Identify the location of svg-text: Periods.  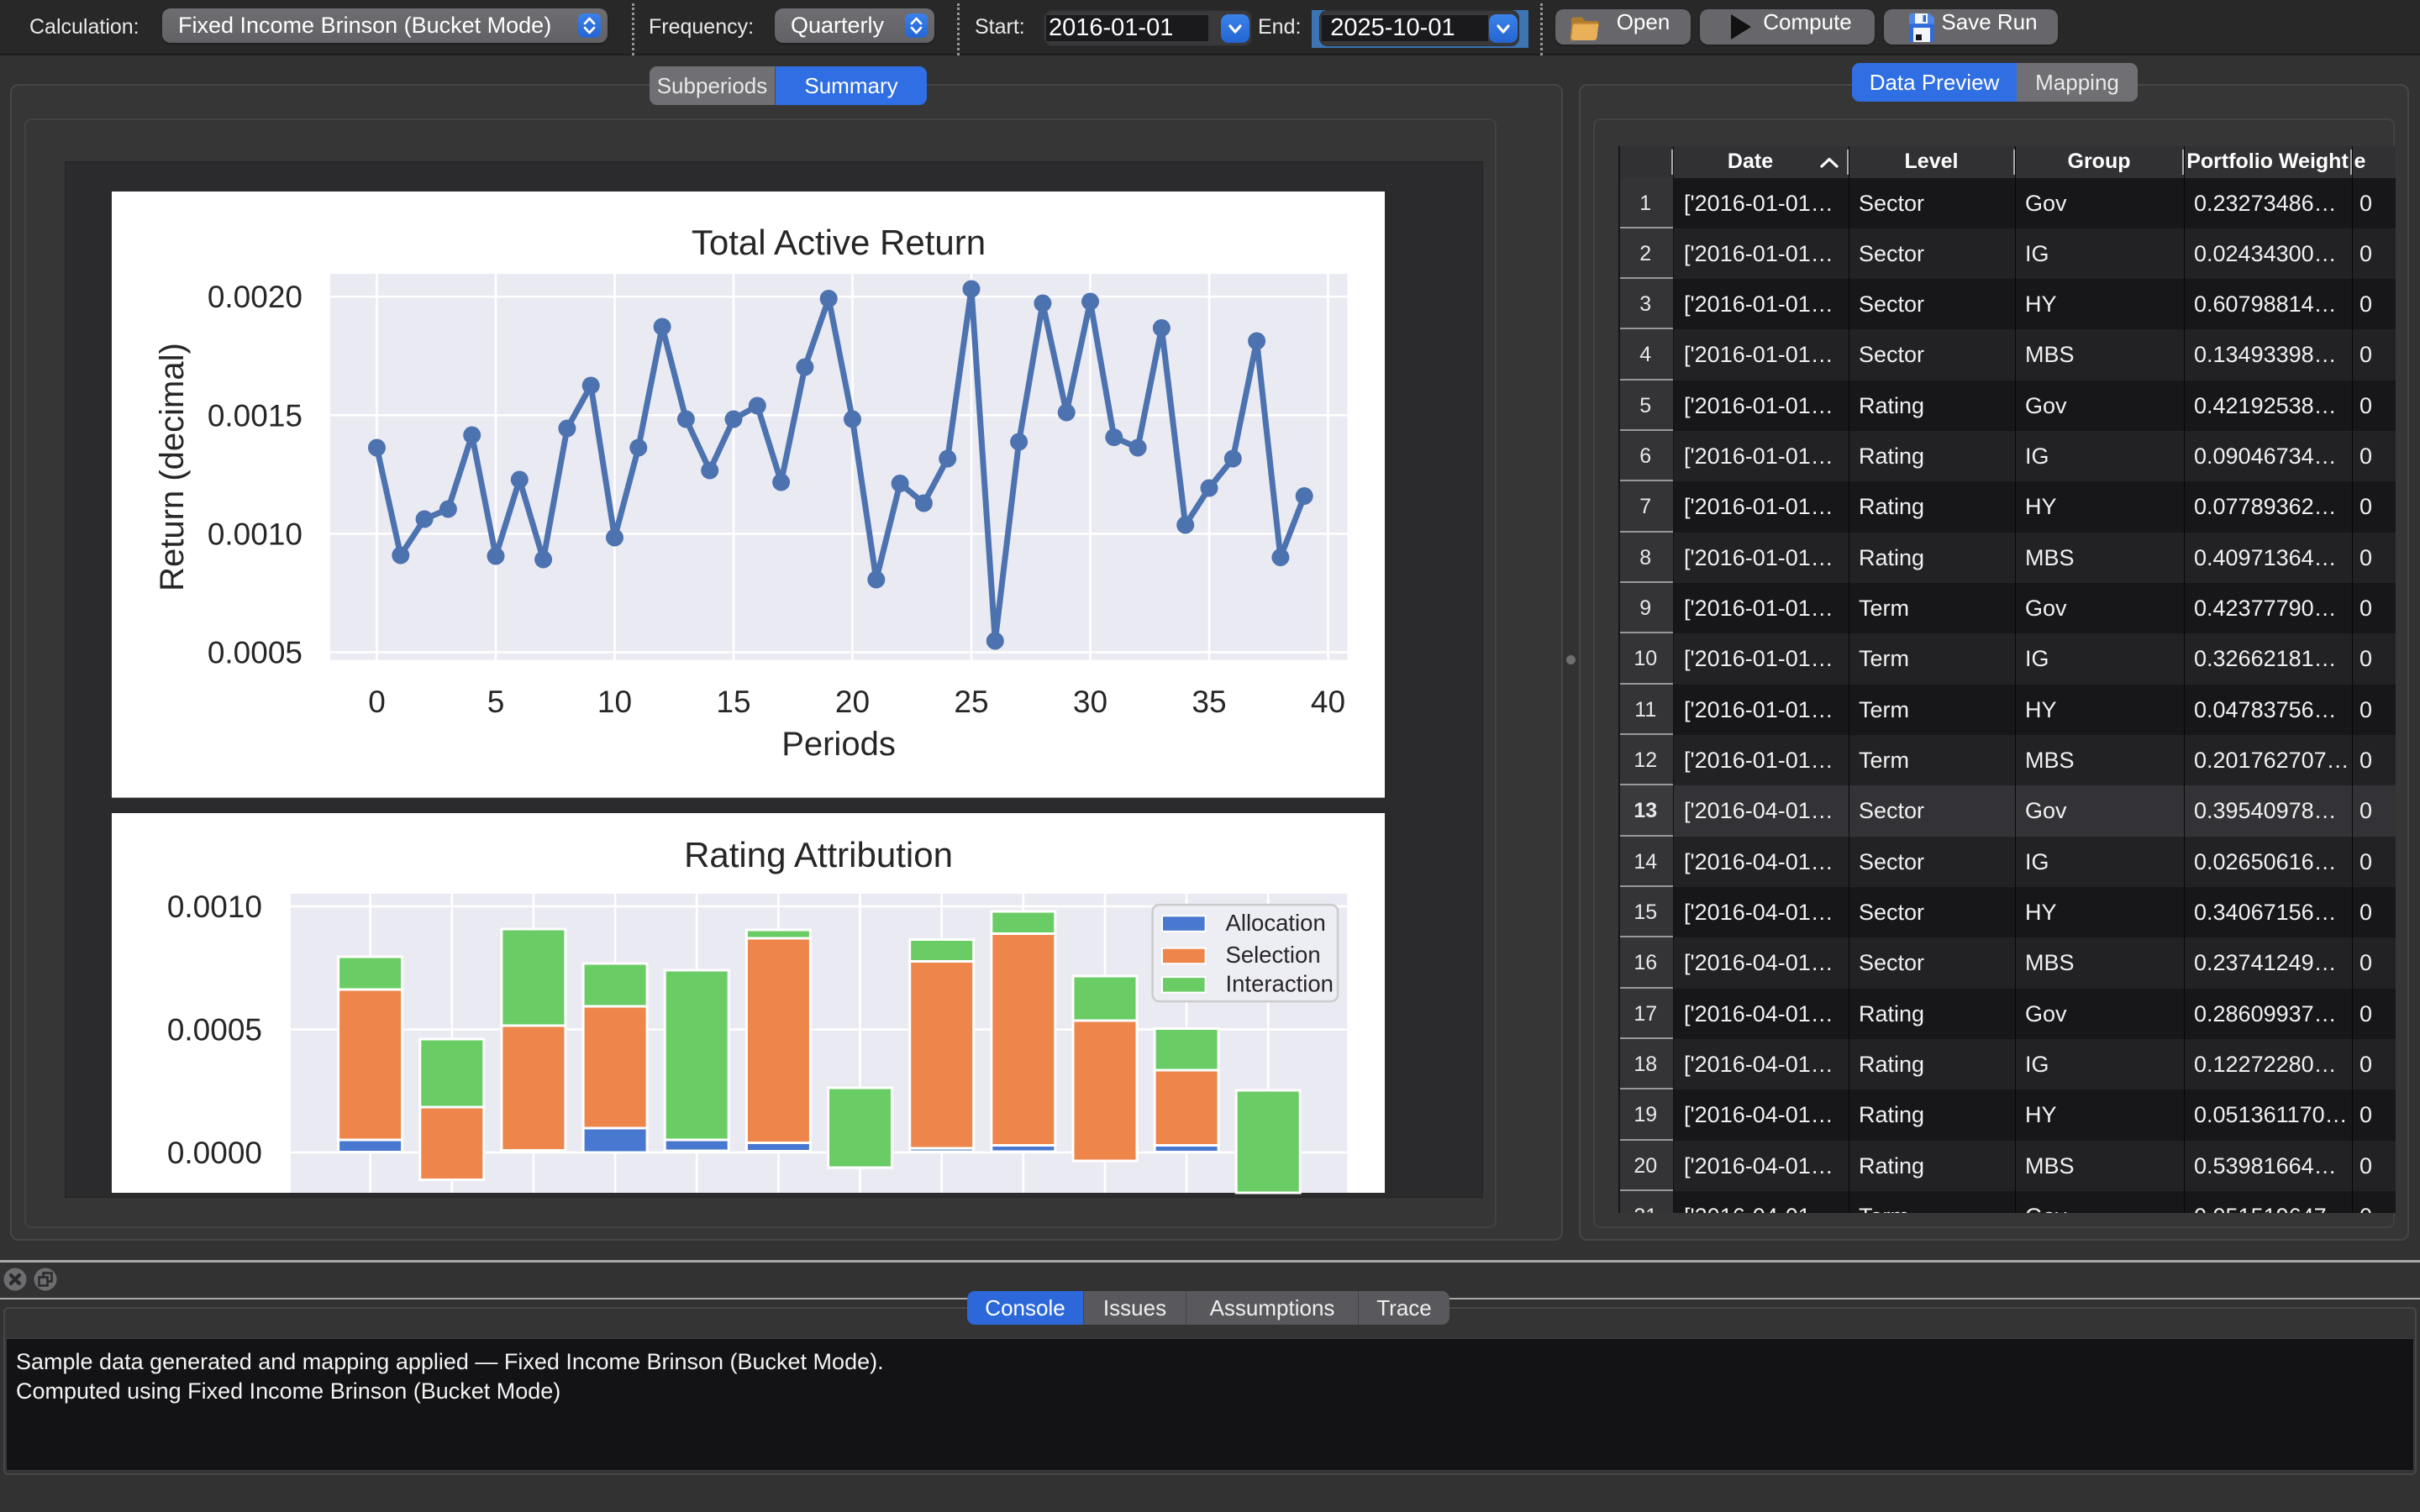
(839, 744).